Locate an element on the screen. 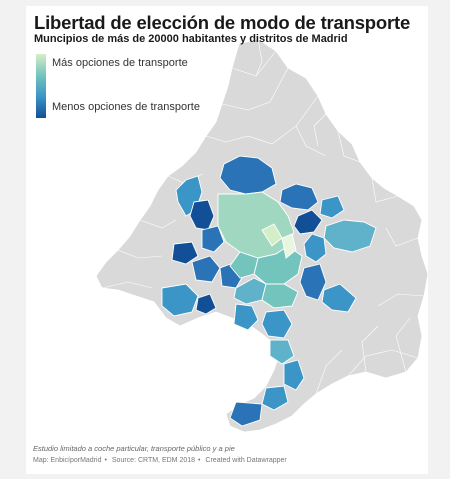 The height and width of the screenshot is (479, 450). tool-credit: Created with Datawrapper is located at coordinates (246, 460).